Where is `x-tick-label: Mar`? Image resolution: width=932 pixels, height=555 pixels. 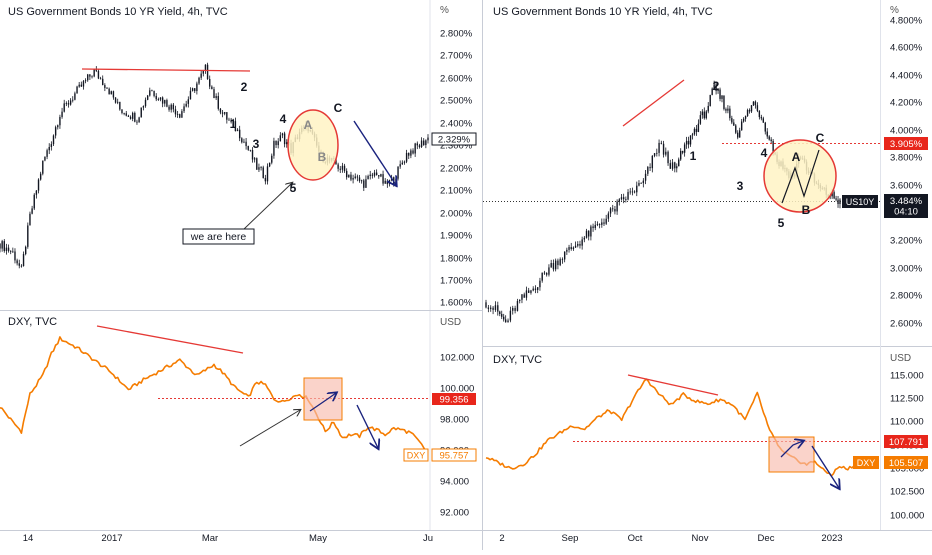 x-tick-label: Mar is located at coordinates (210, 538).